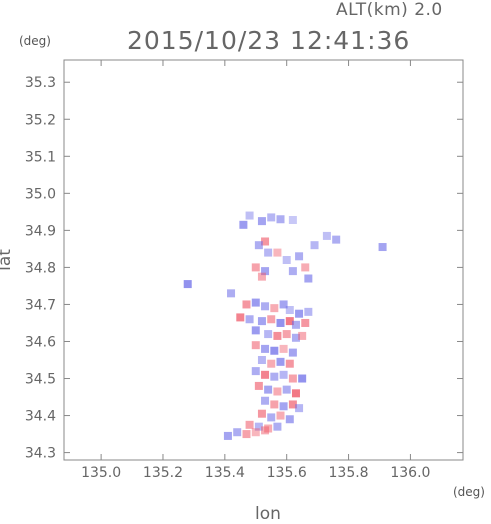  I want to click on x-axis-unit: (deg), so click(469, 492).